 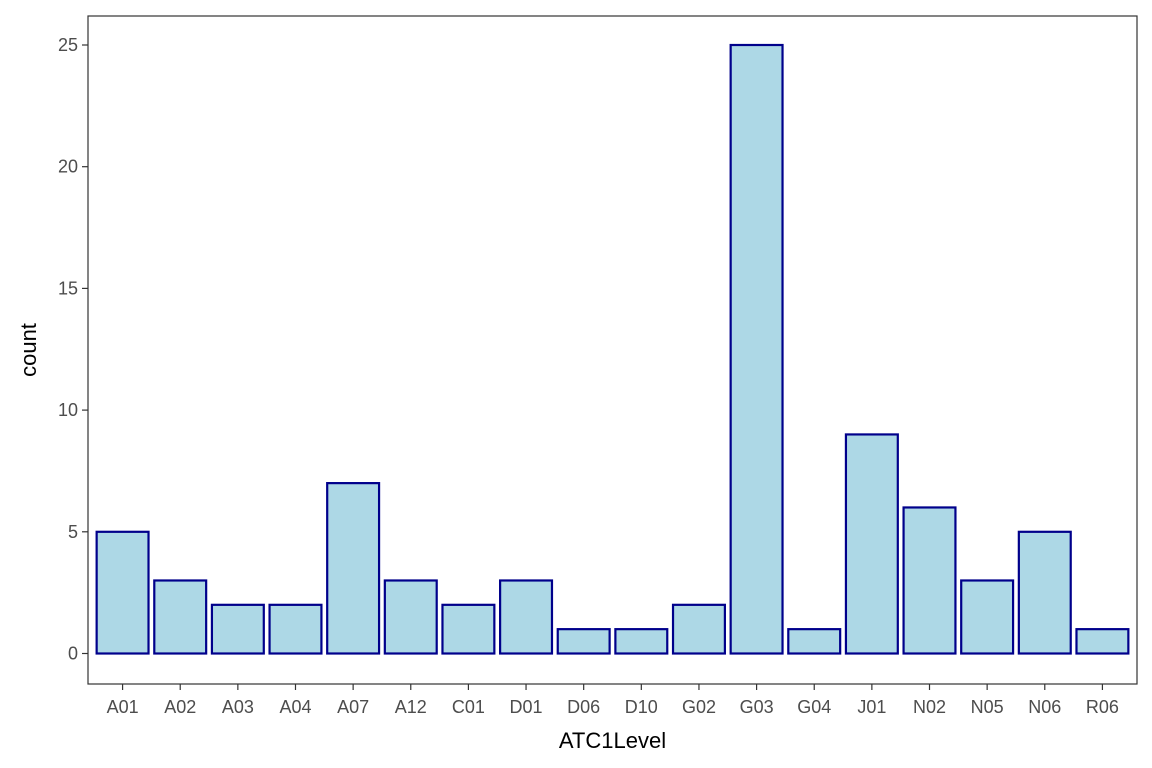 I want to click on y-tick-label: 5, so click(x=73, y=532).